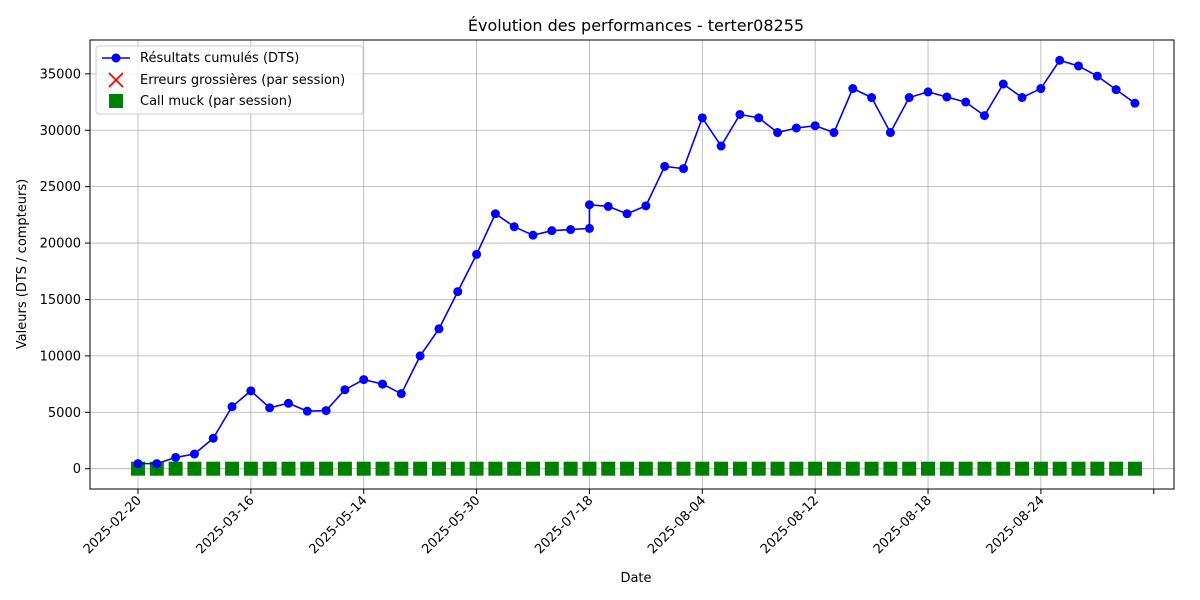 The height and width of the screenshot is (600, 1200). What do you see at coordinates (636, 25) in the screenshot?
I see `chart-title: Évolution des performances - terter08255` at bounding box center [636, 25].